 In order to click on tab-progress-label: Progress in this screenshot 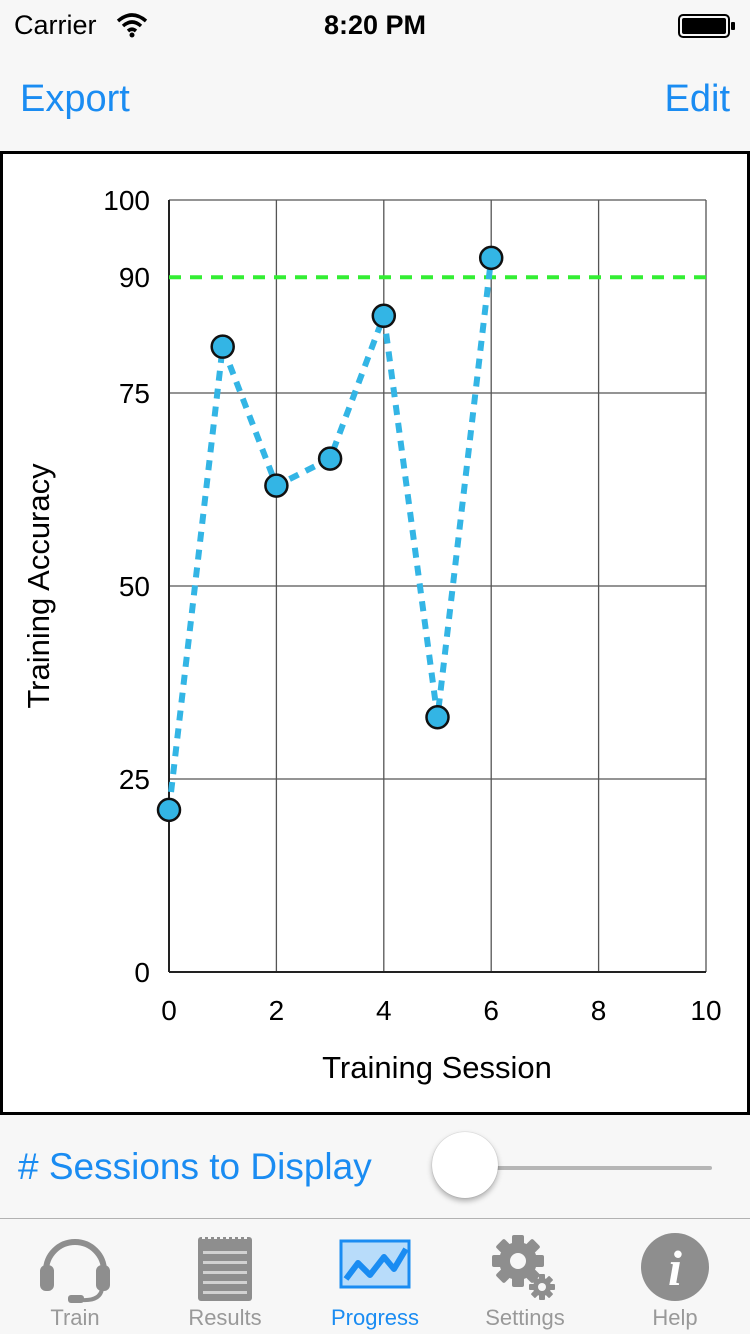, I will do `click(375, 1317)`.